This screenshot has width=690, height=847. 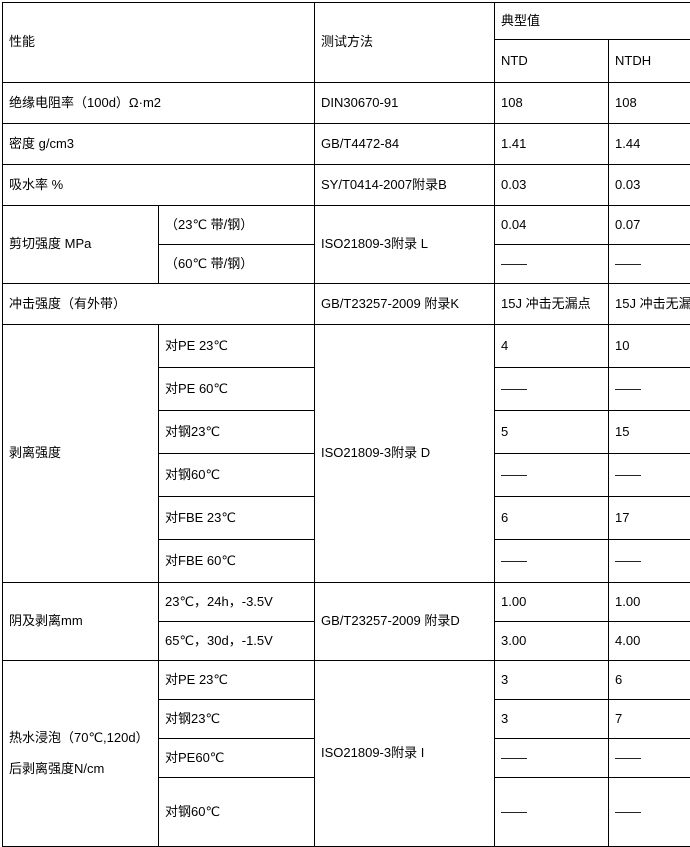 What do you see at coordinates (649, 641) in the screenshot?
I see `subrow-ntdh-value: 4.00` at bounding box center [649, 641].